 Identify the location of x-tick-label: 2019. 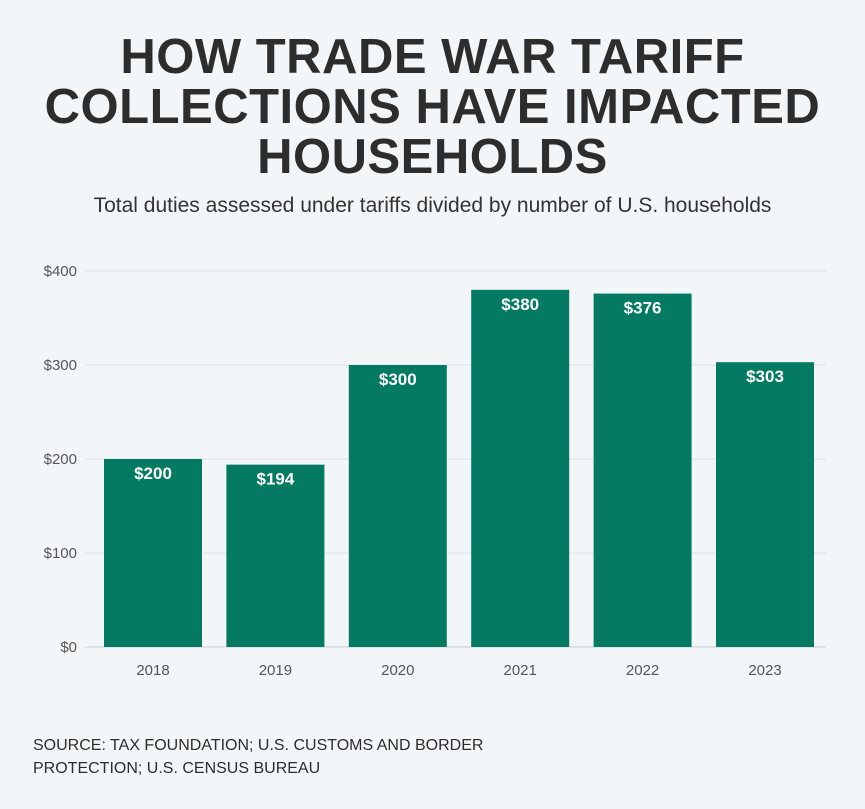
(275, 670).